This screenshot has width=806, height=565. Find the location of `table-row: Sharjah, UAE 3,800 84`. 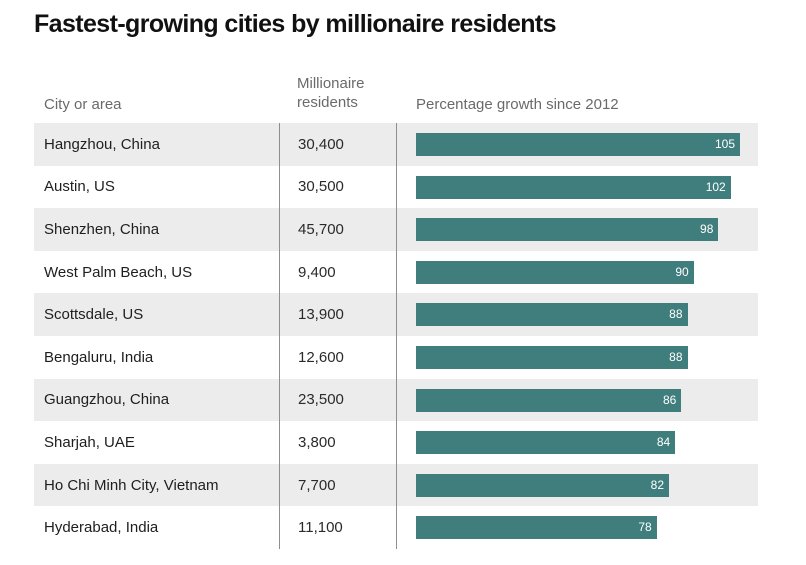

table-row: Sharjah, UAE 3,800 84 is located at coordinates (396, 442).